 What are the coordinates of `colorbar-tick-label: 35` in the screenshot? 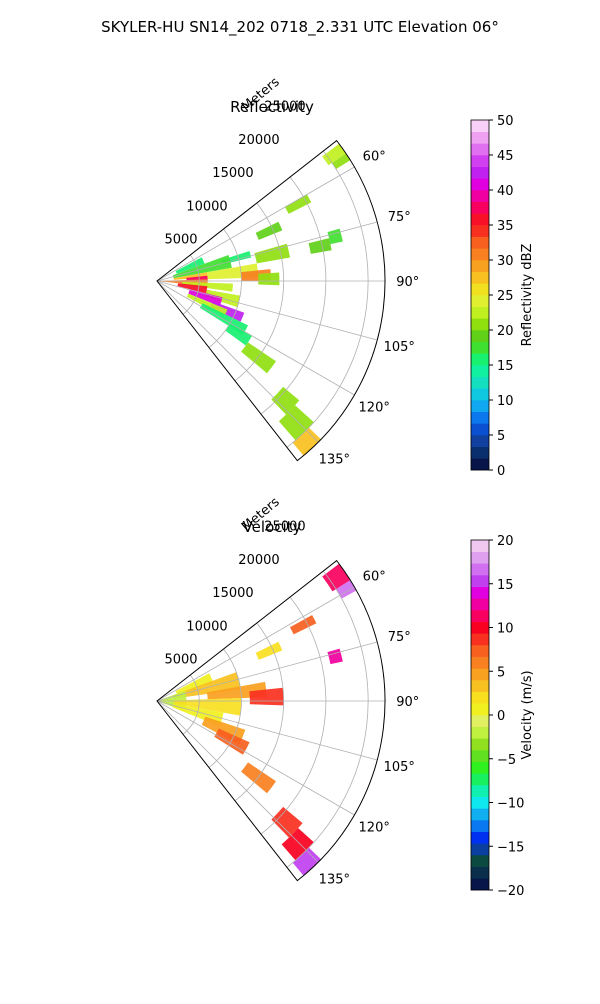 It's located at (505, 226).